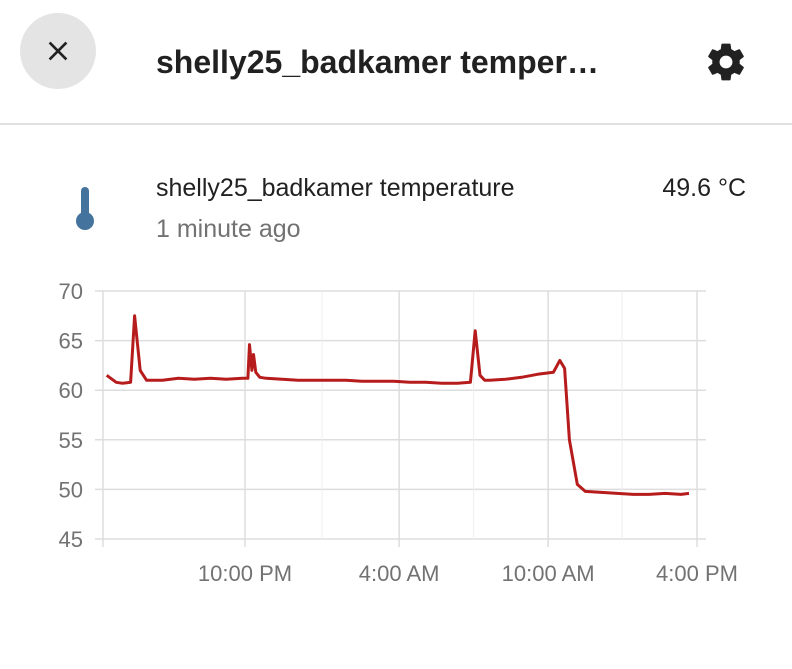  I want to click on entity-state: 49.6 °C, so click(704, 188).